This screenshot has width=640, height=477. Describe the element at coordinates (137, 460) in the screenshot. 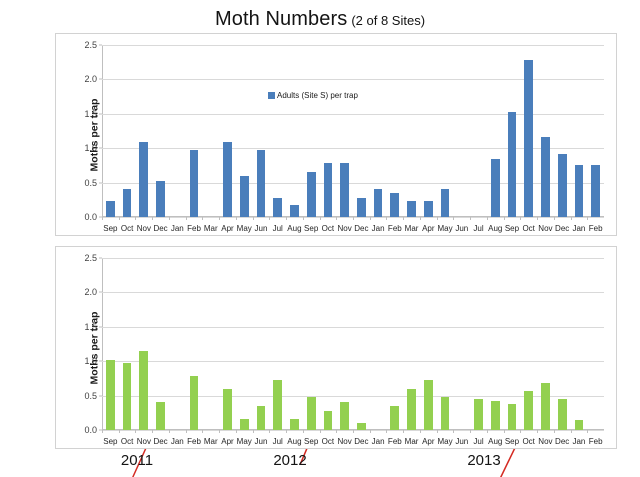

I see `year-label: 2011` at that location.